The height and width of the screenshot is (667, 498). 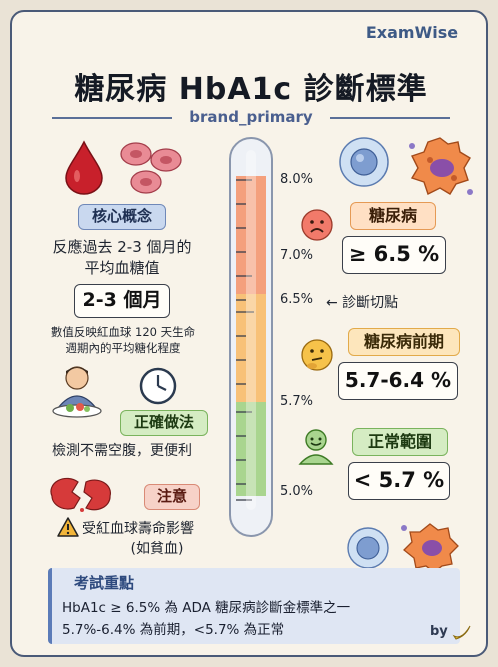 I want to click on diabetes-badge: 糖尿病, so click(x=393, y=216).